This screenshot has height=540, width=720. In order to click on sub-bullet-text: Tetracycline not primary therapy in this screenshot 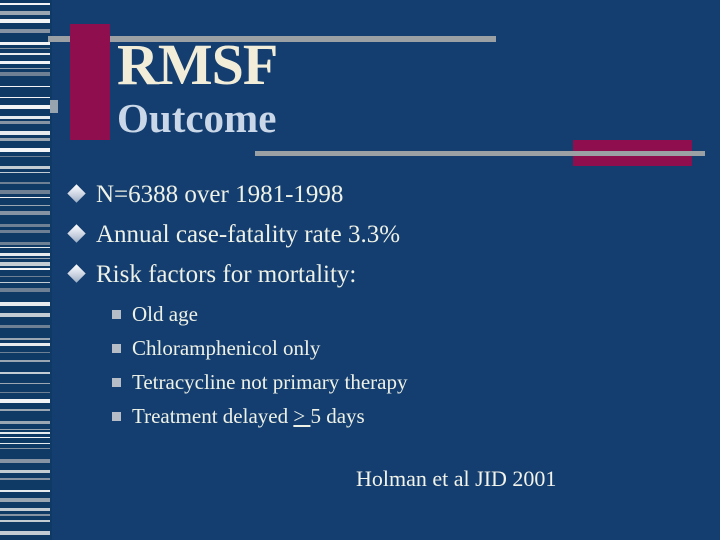, I will do `click(270, 382)`.